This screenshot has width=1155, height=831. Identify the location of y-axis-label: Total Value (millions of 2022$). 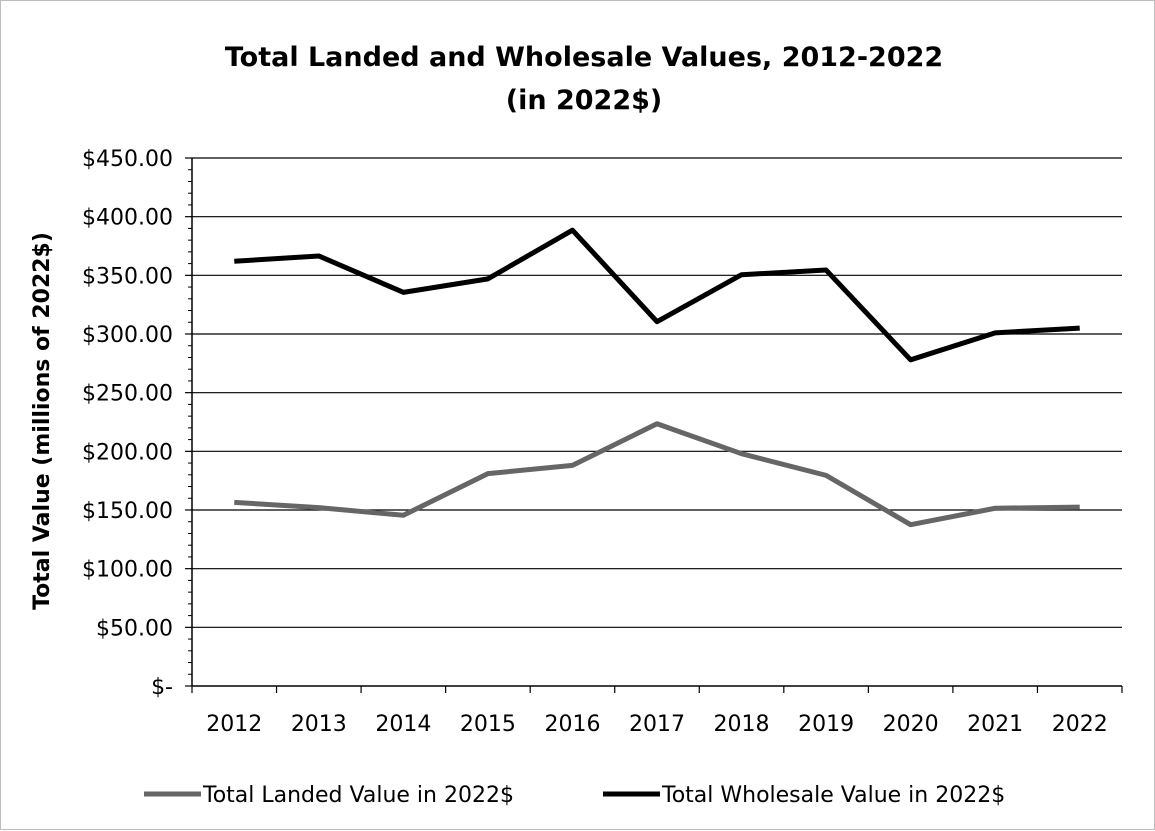
(42, 421).